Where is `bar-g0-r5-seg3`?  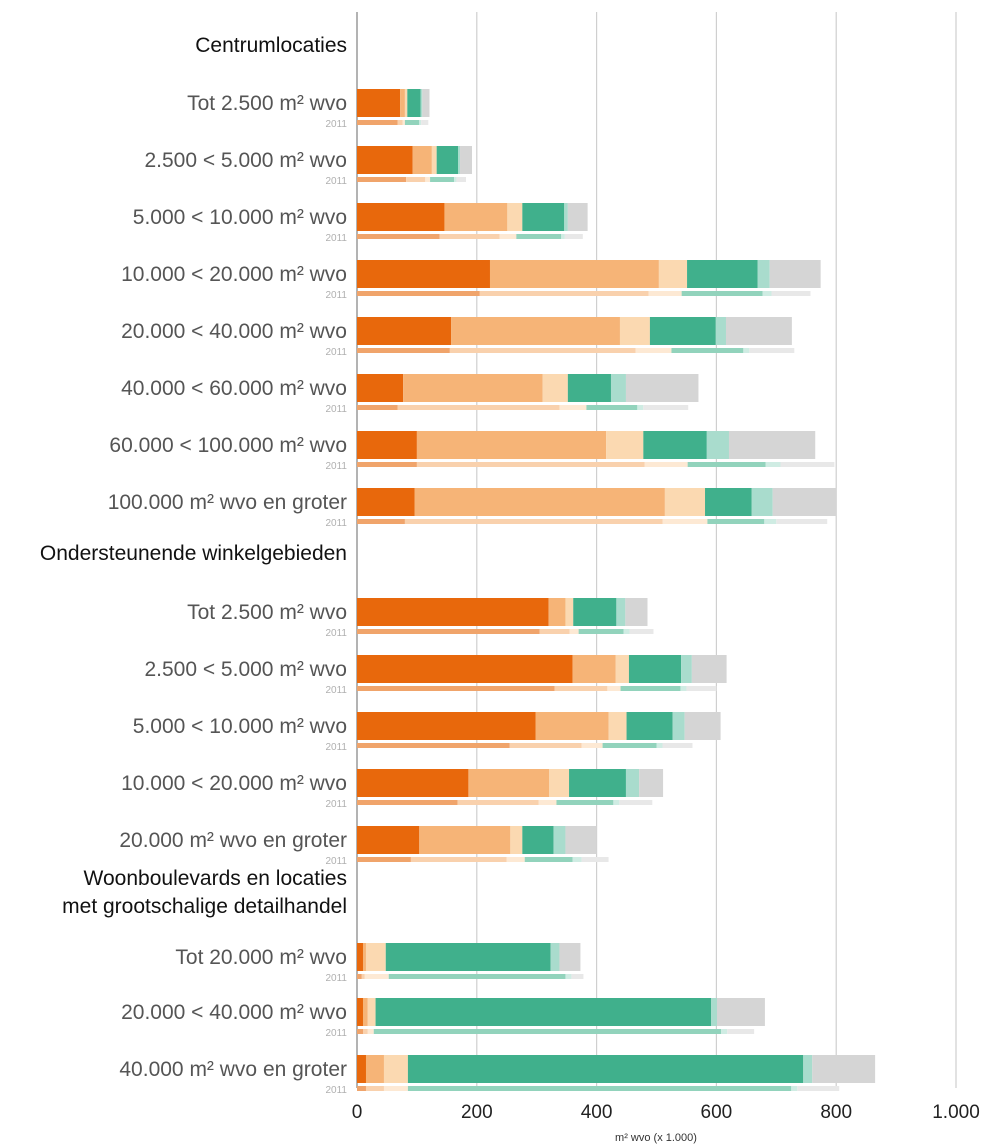 bar-g0-r5-seg3 is located at coordinates (589, 388).